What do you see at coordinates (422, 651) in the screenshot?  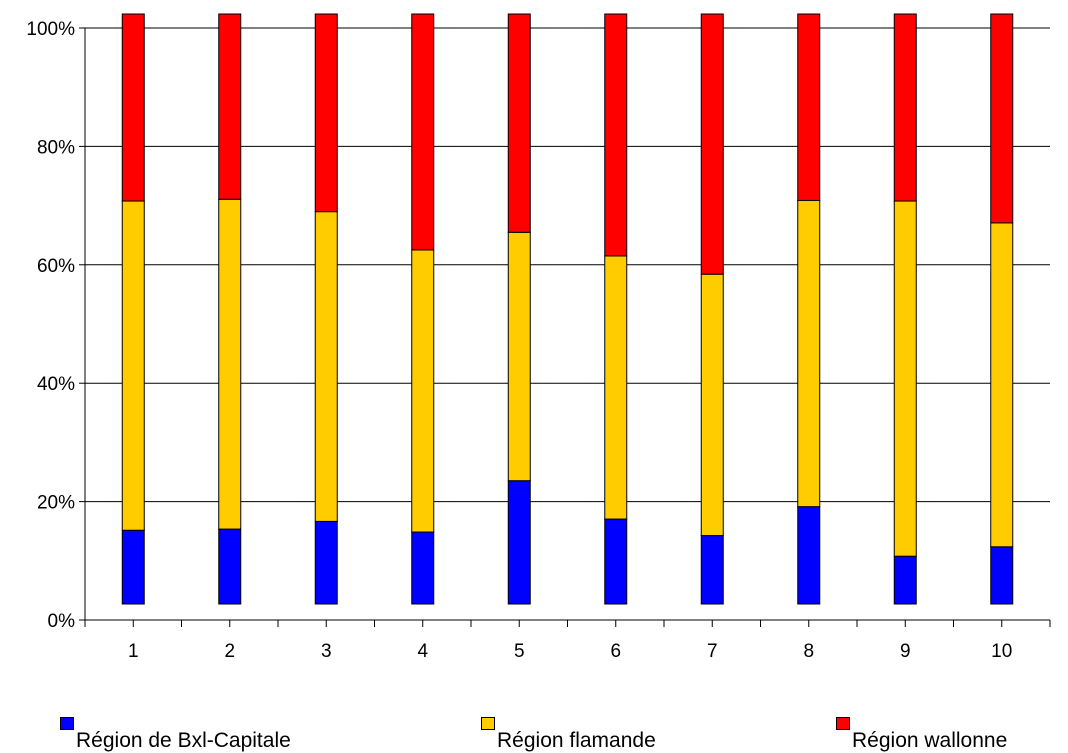 I see `x-tick-label: 4` at bounding box center [422, 651].